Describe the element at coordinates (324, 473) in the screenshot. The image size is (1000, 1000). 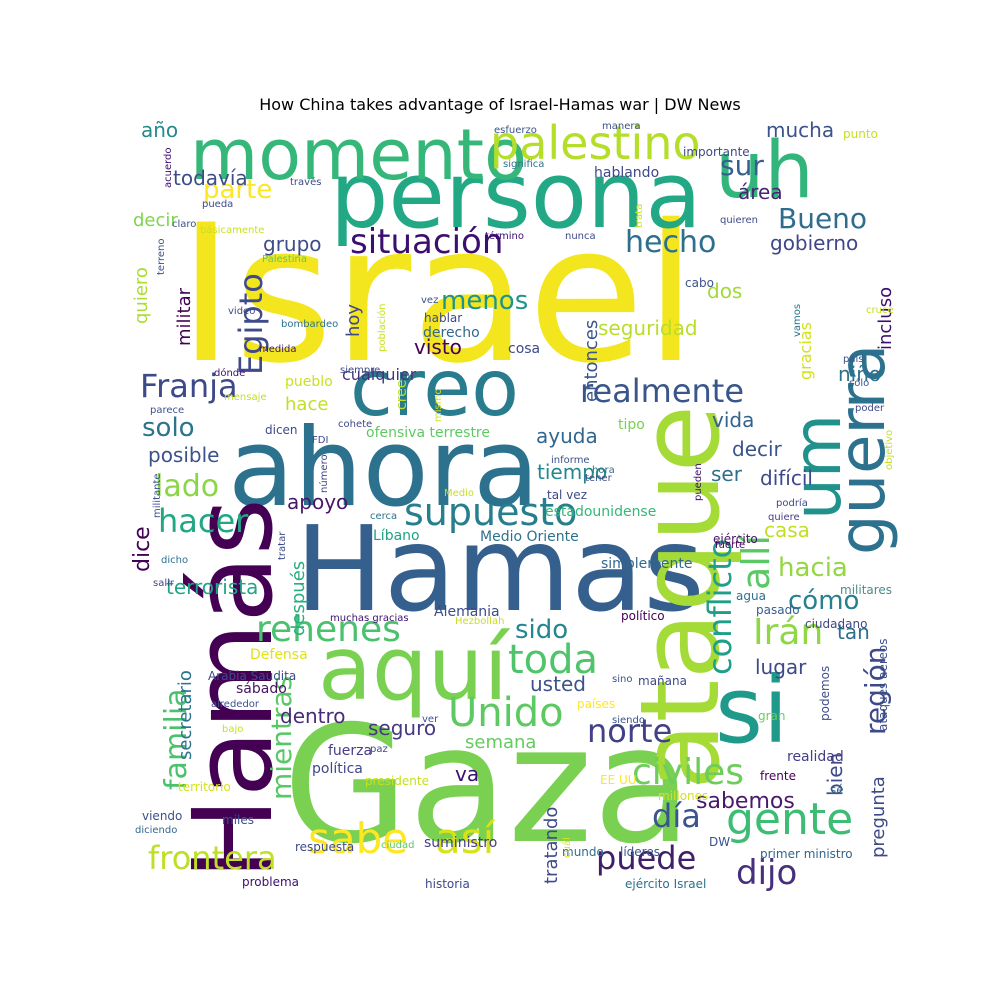
I see `word-numero: número` at that location.